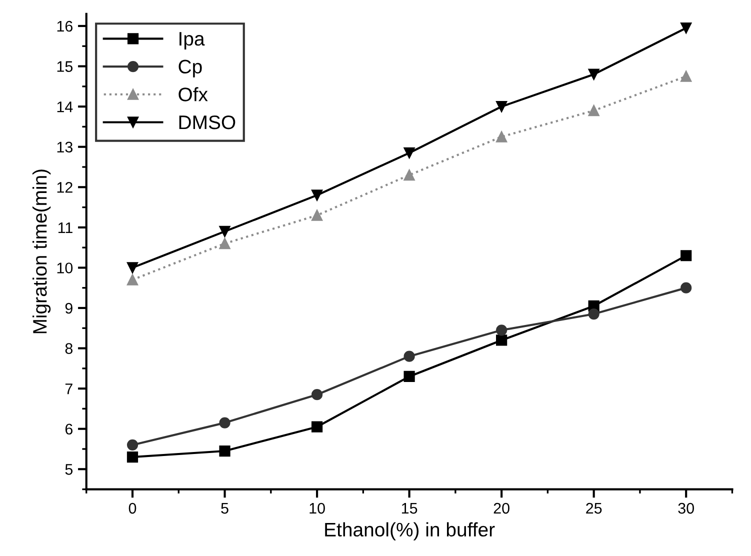 The image size is (751, 556). Describe the element at coordinates (65, 66) in the screenshot. I see `y-tick-label: 15` at that location.